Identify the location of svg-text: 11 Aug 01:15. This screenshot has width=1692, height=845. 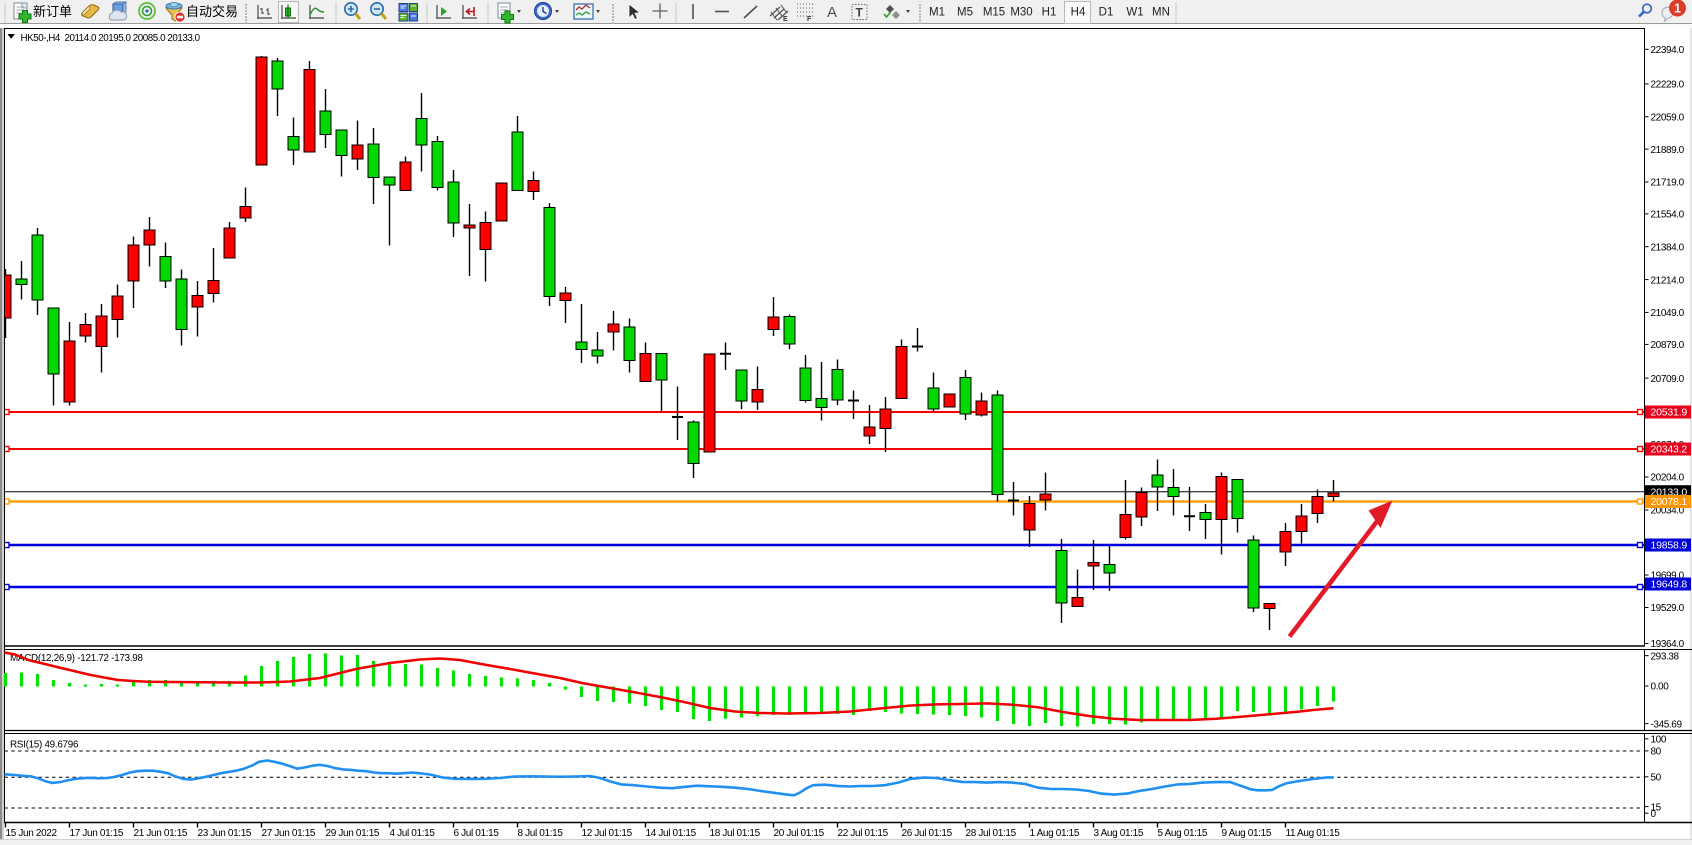
(1313, 833).